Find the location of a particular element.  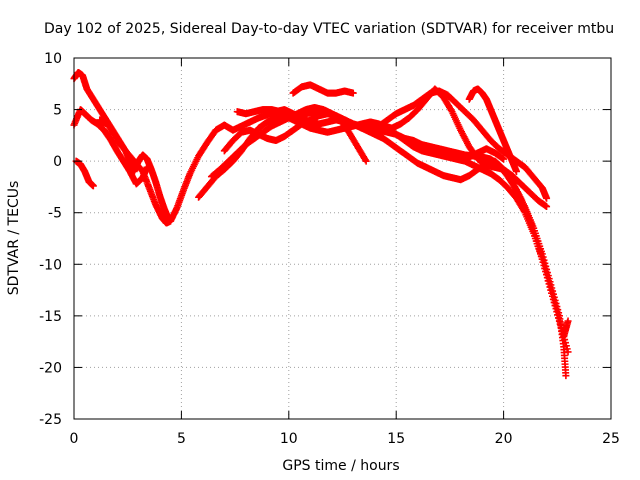

x-tick-label: 15 is located at coordinates (396, 439).